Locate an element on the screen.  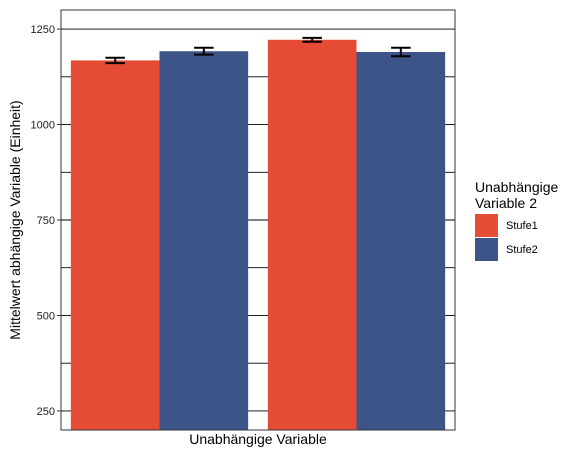
y-tick-label: 1250 is located at coordinates (43, 30).